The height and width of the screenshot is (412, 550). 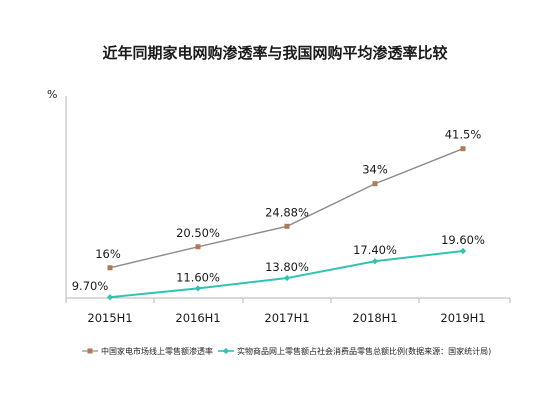 I want to click on data-label: 17.40%, so click(x=375, y=250).